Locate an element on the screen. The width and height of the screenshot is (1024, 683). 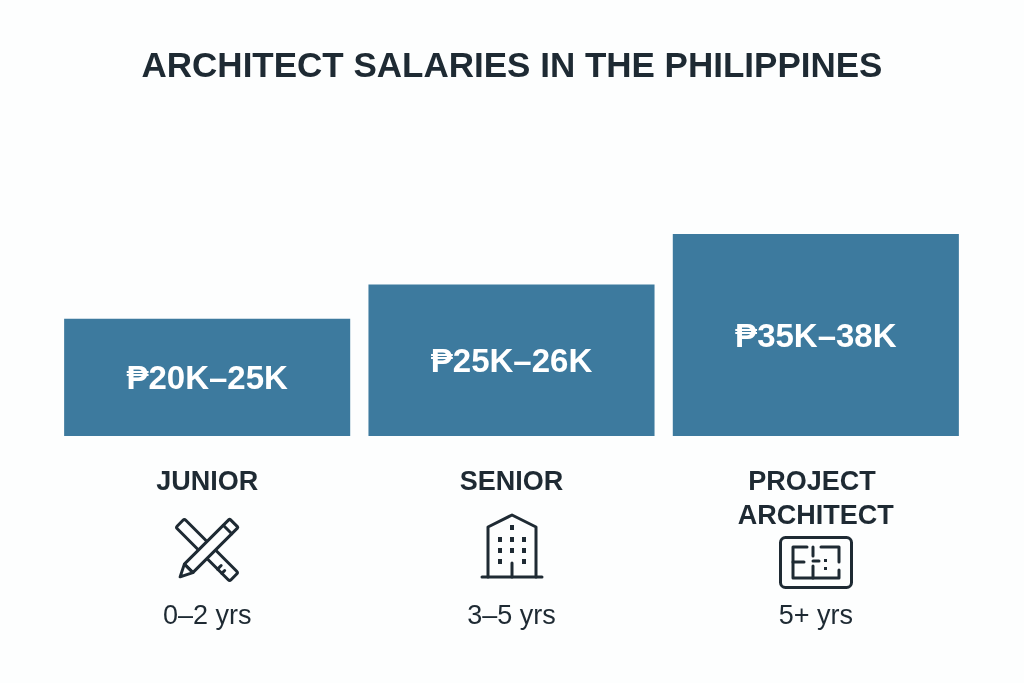
x-tick-label: SENIOR is located at coordinates (511, 481).